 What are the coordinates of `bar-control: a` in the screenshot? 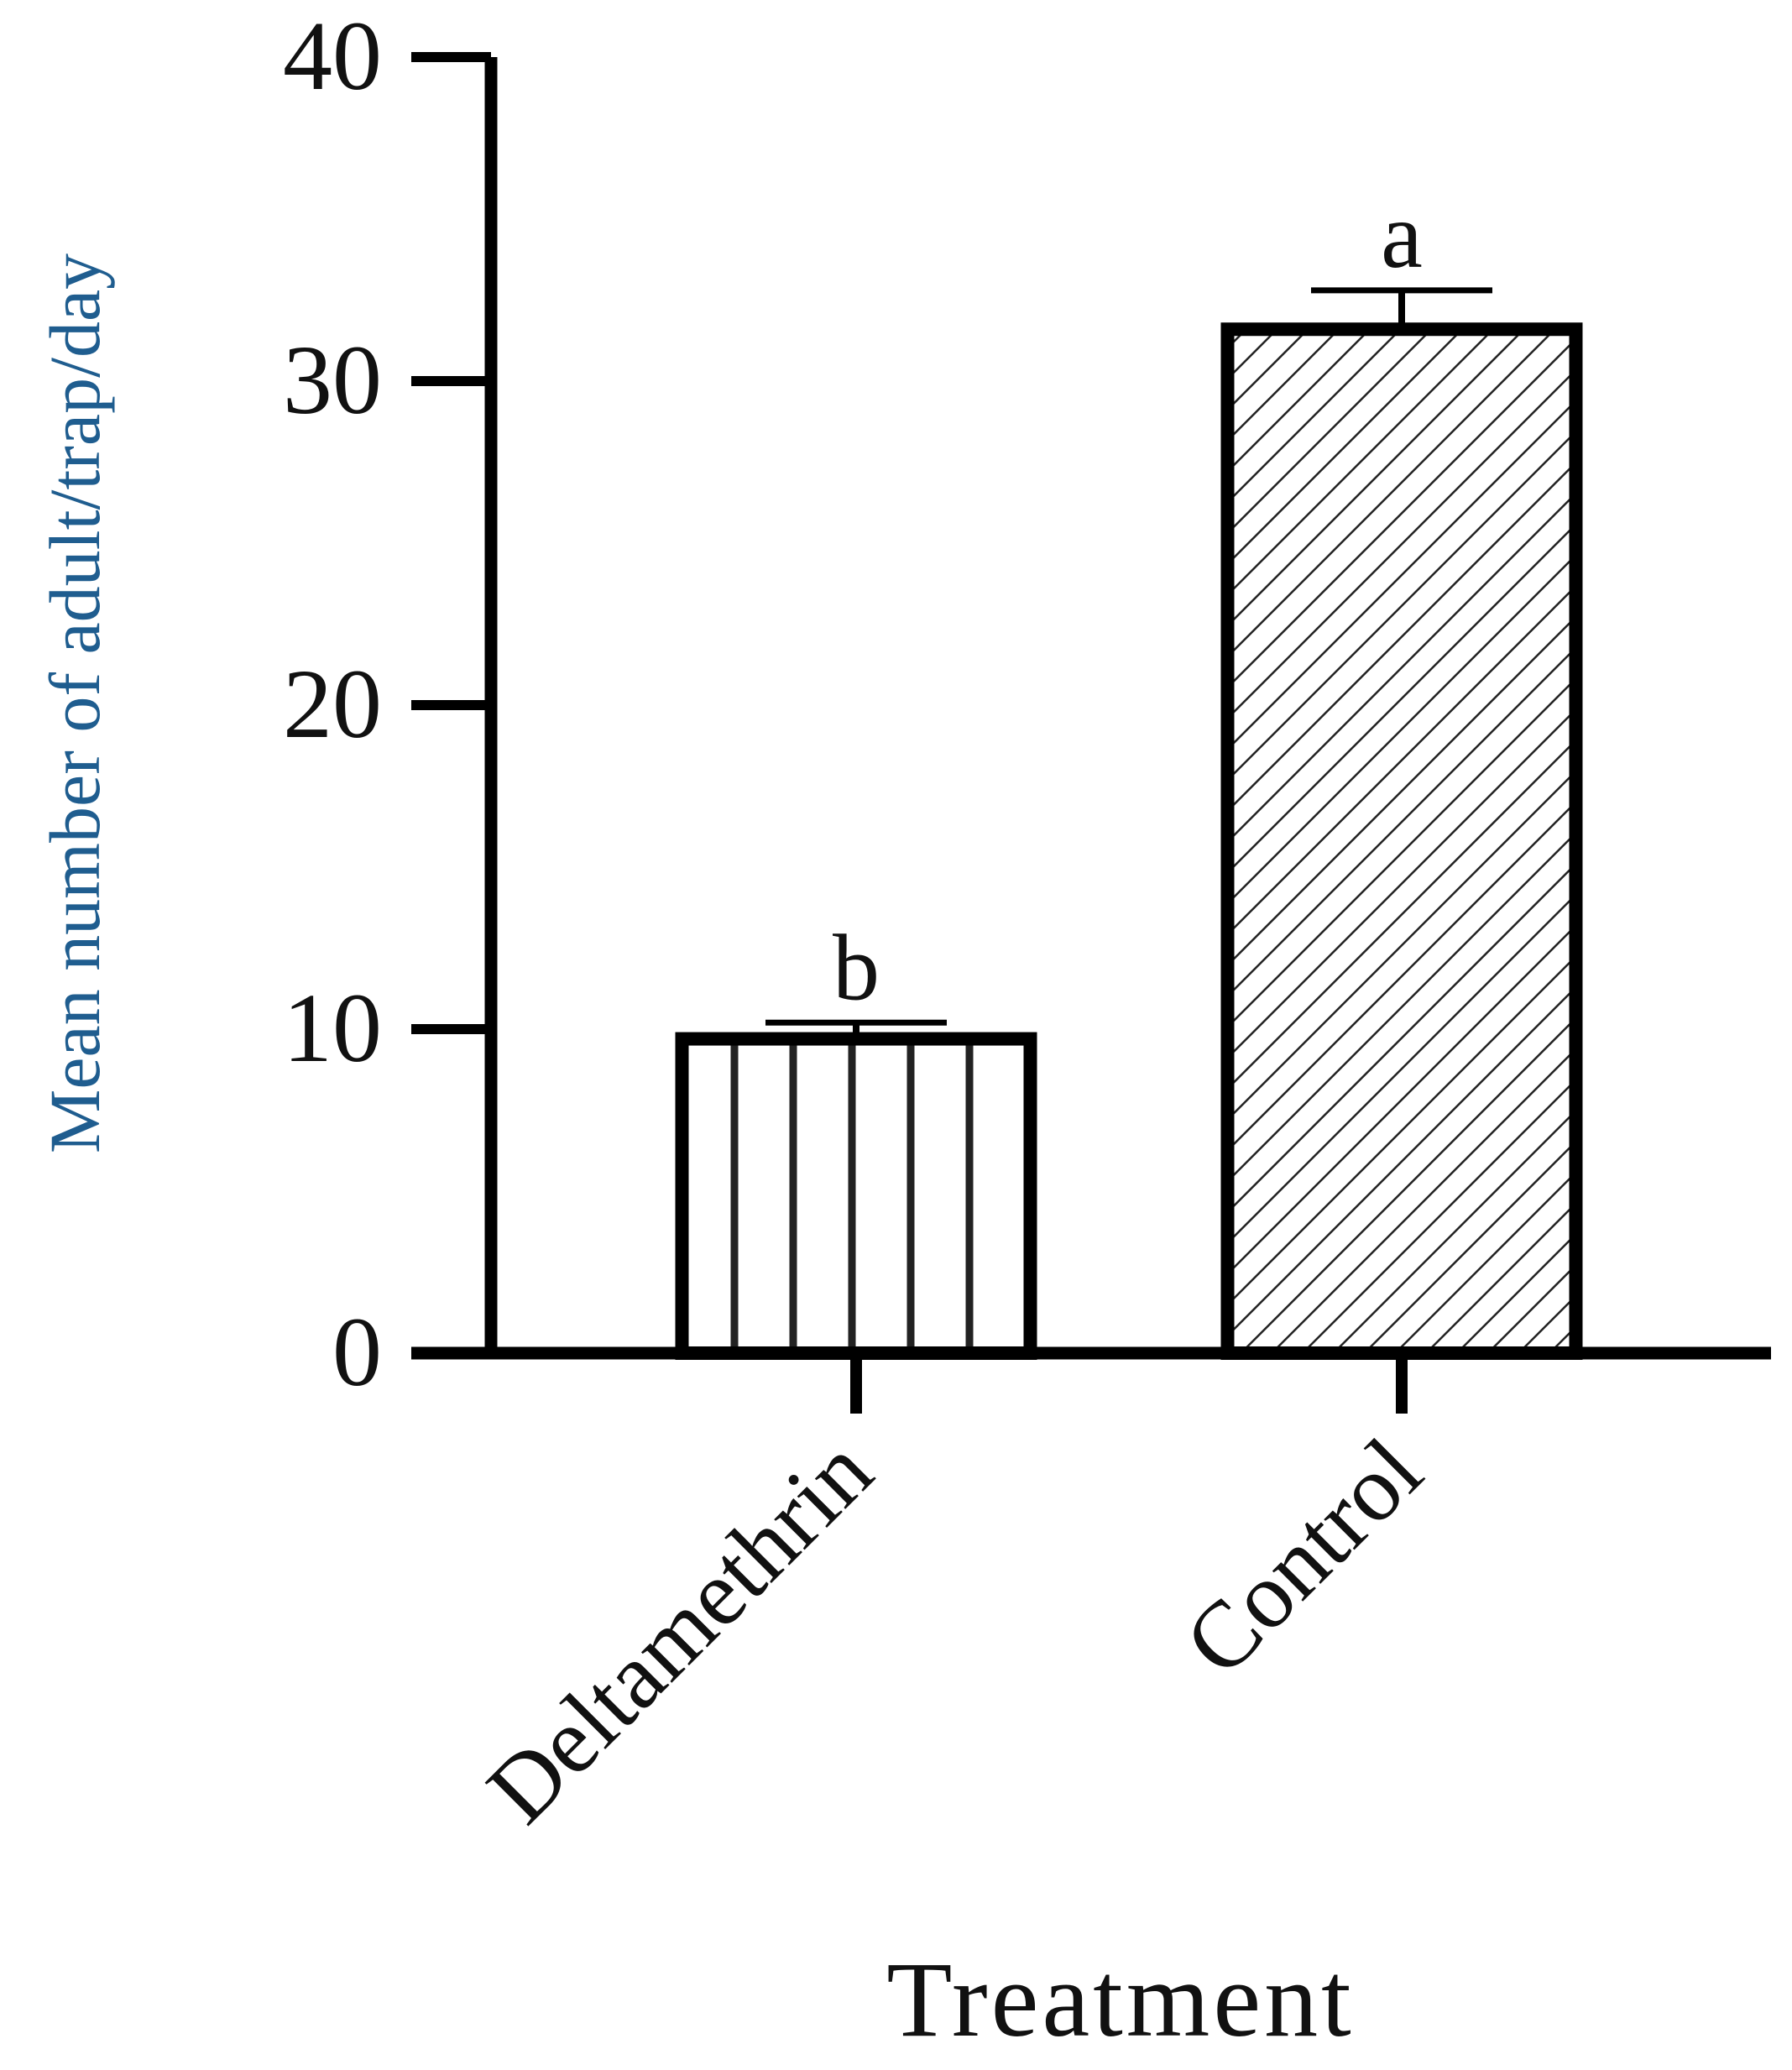 It's located at (1401, 772).